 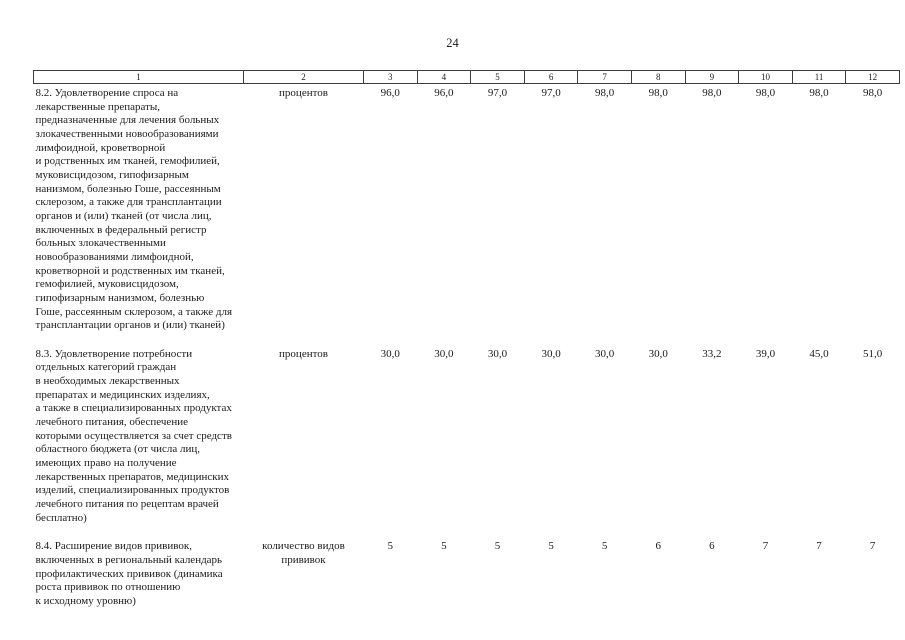 I want to click on page-number: 24, so click(x=452, y=43).